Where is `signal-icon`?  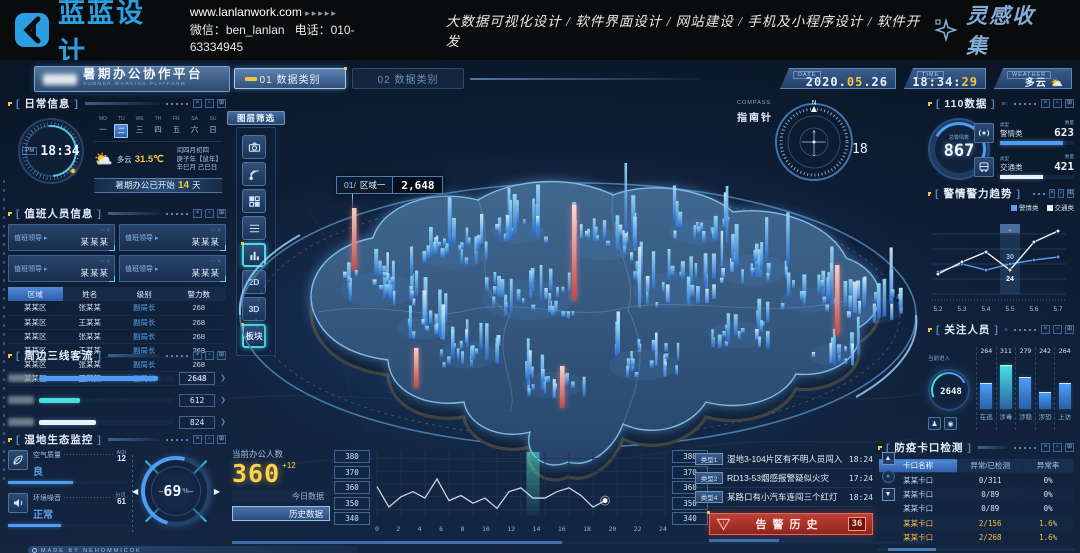
signal-icon is located at coordinates (254, 174).